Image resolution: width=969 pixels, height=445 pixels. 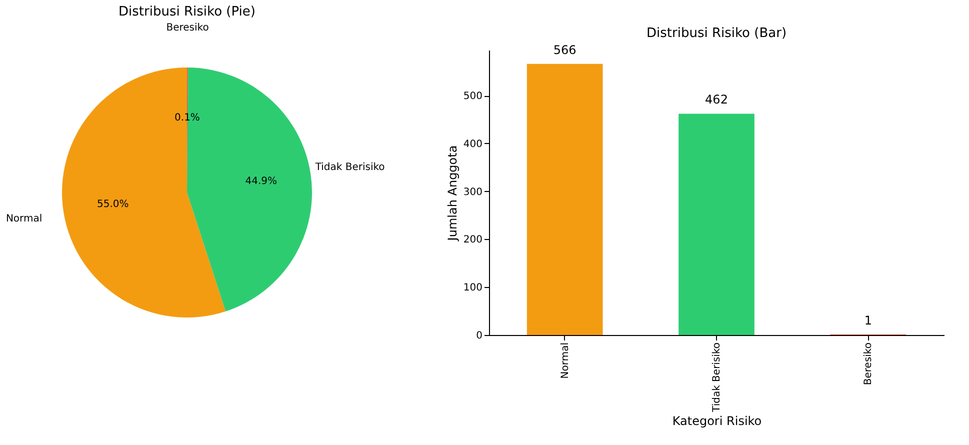 I want to click on slice-label: Beresiko, so click(x=187, y=28).